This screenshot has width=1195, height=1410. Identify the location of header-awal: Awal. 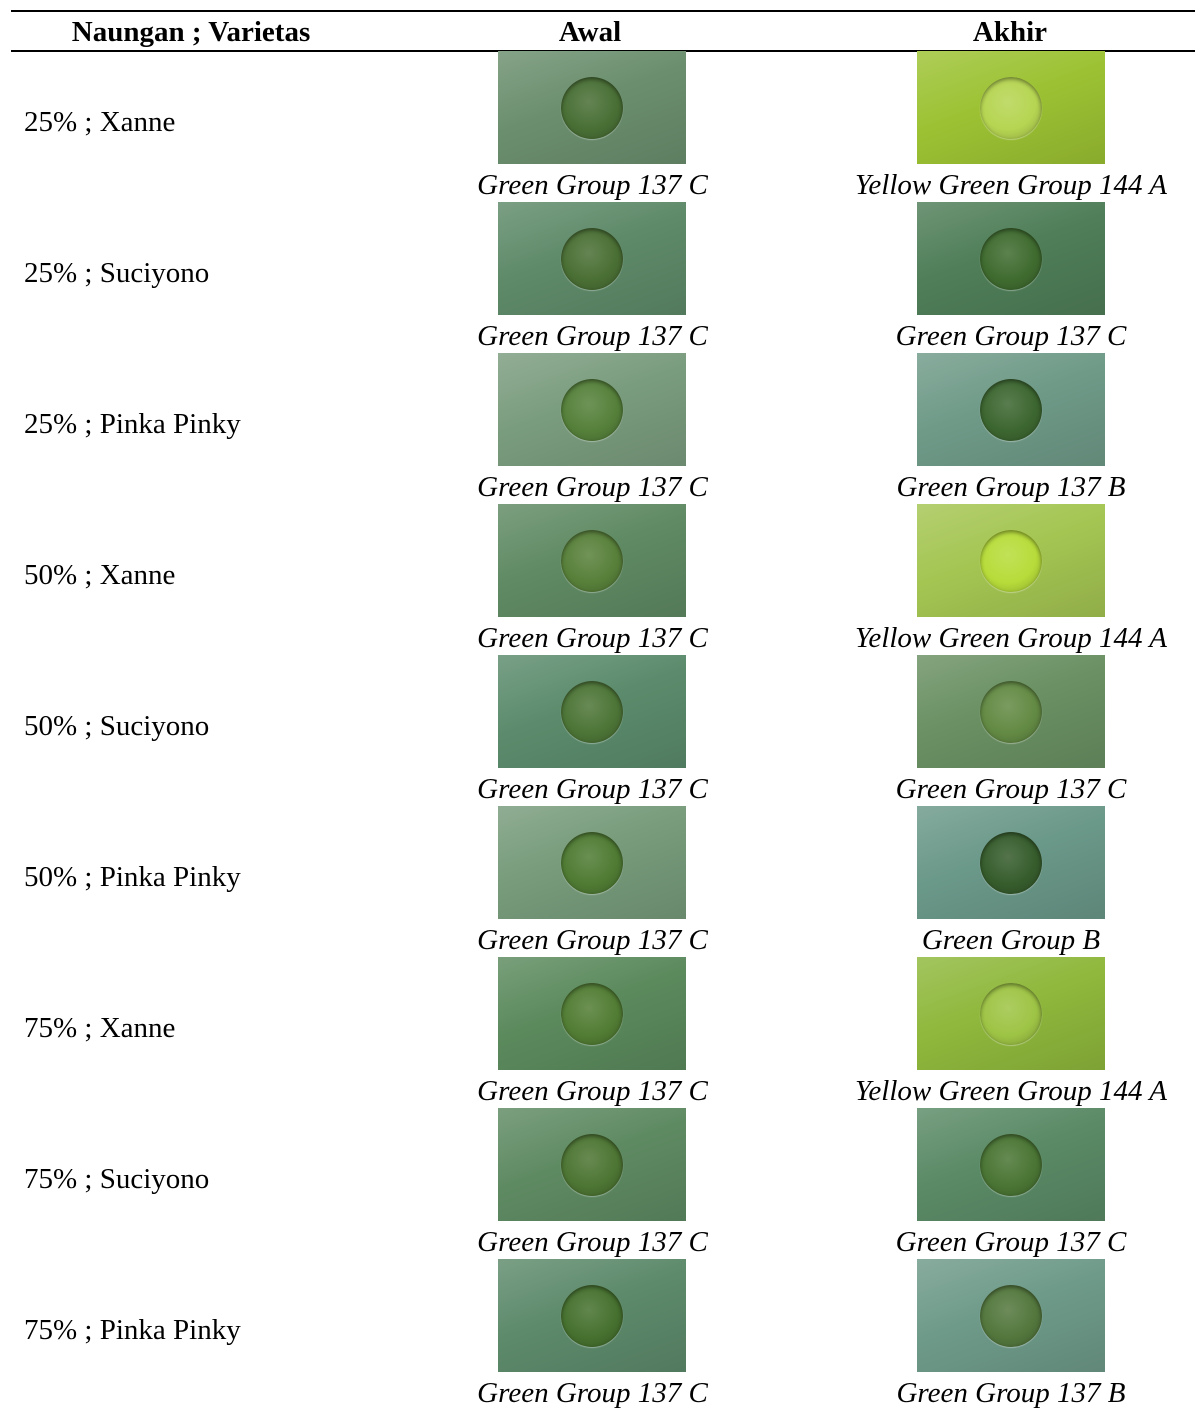
(590, 32).